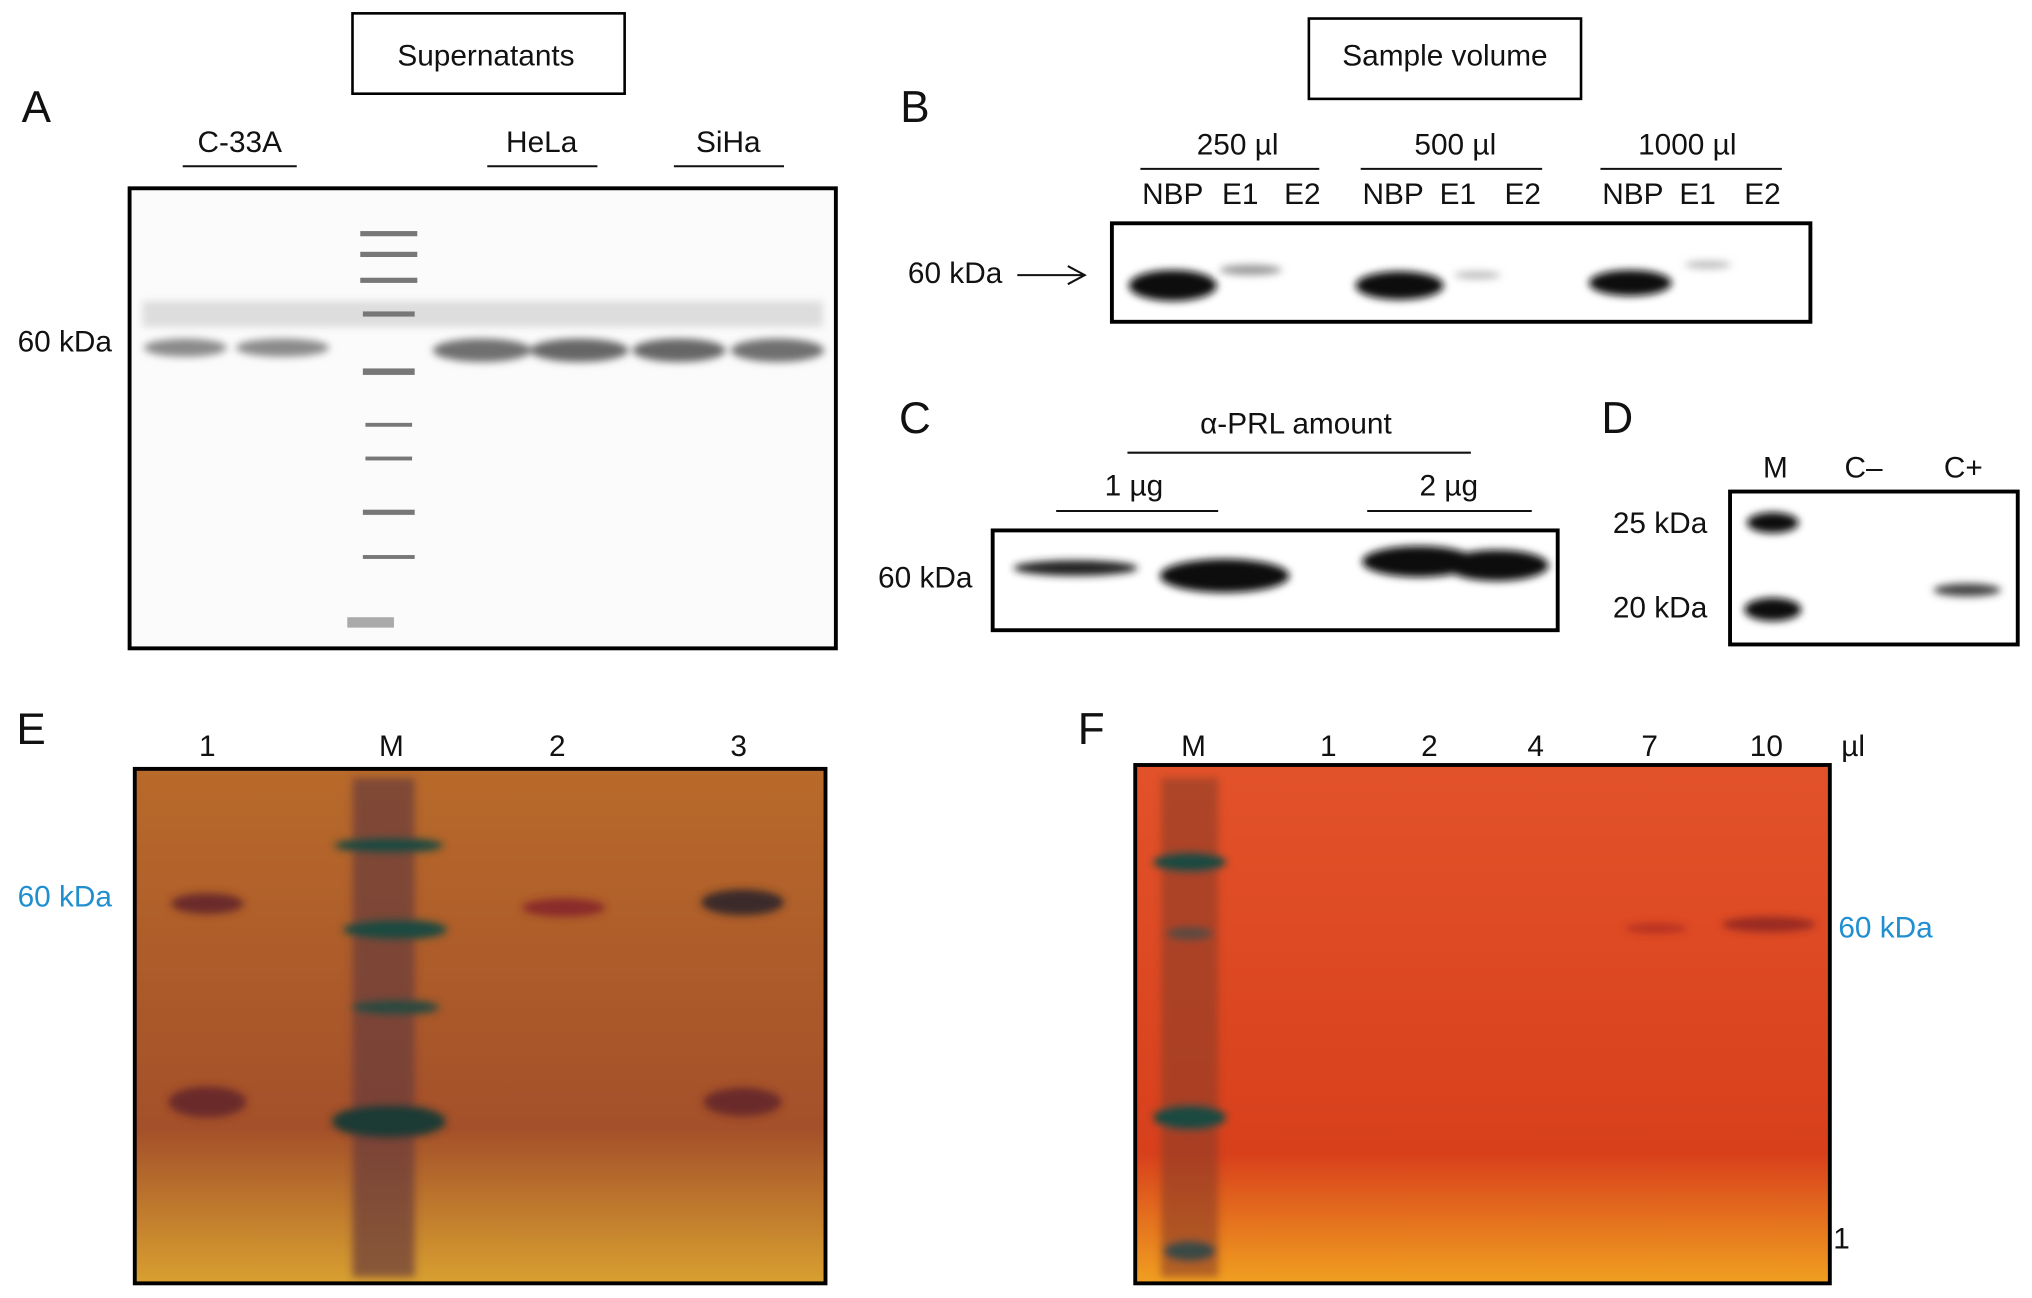 The height and width of the screenshot is (1298, 2032). I want to click on panel-letter: E, so click(30, 729).